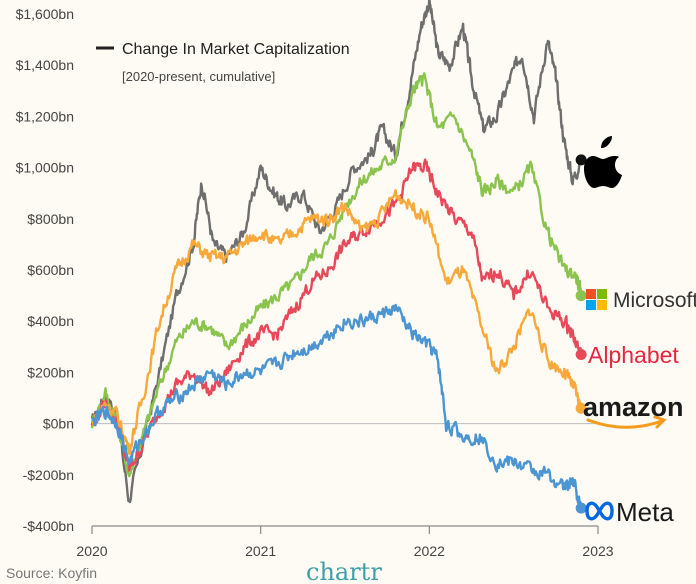 This screenshot has height=584, width=696. I want to click on chartr-brand-logo: chartr, so click(344, 571).